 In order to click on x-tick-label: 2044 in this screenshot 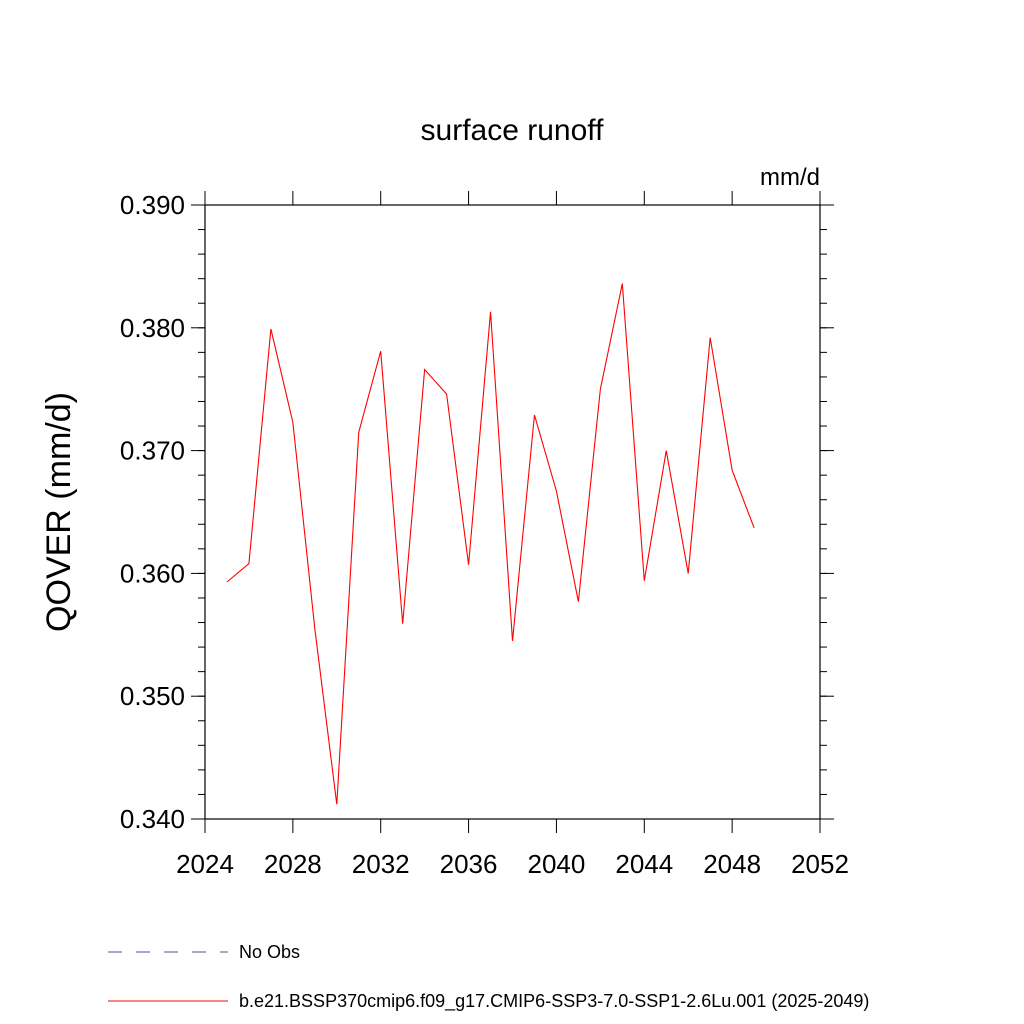, I will do `click(644, 864)`.